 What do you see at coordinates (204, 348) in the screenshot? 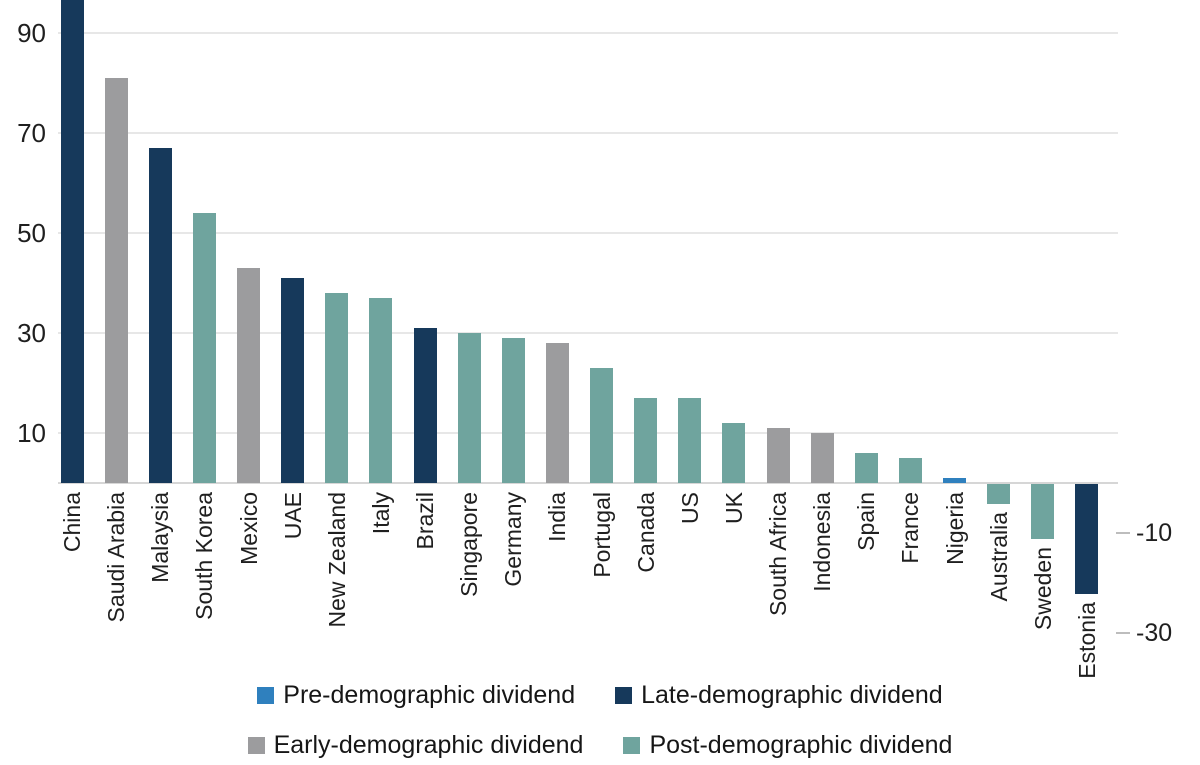
I see `bar-south-korea` at bounding box center [204, 348].